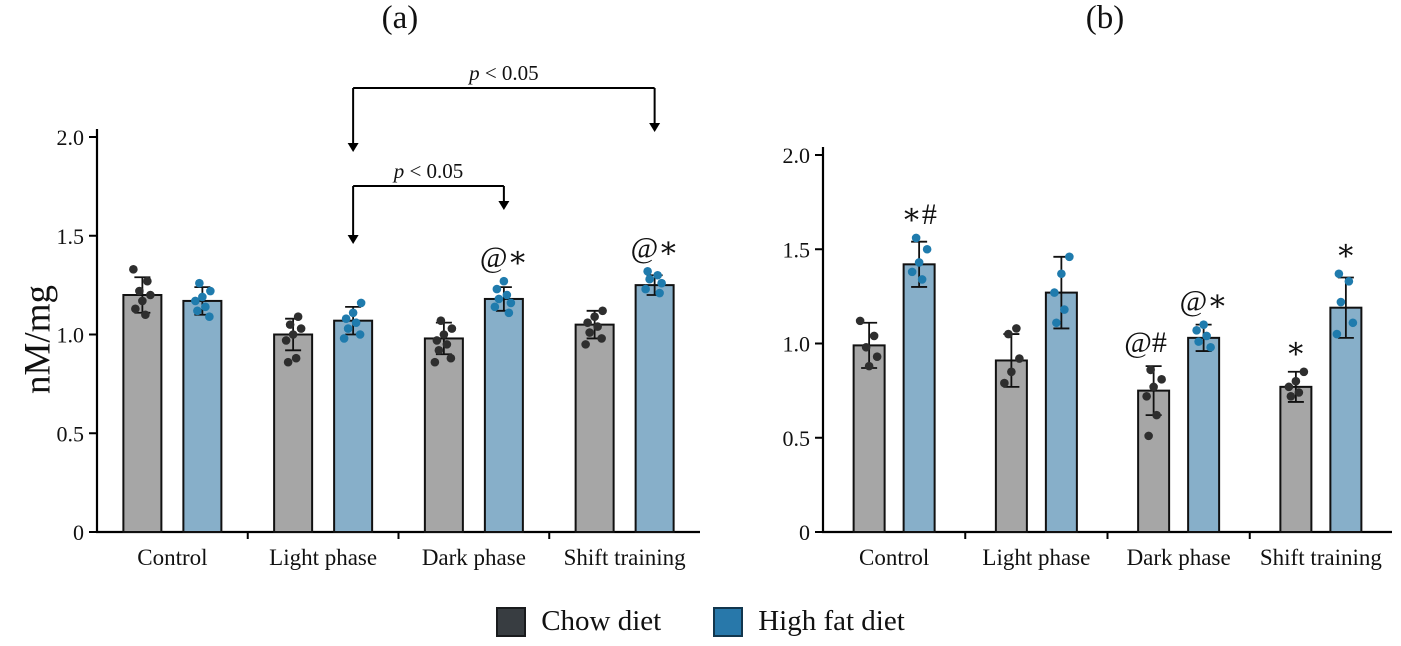  I want to click on category-label: Shift training, so click(1321, 557).